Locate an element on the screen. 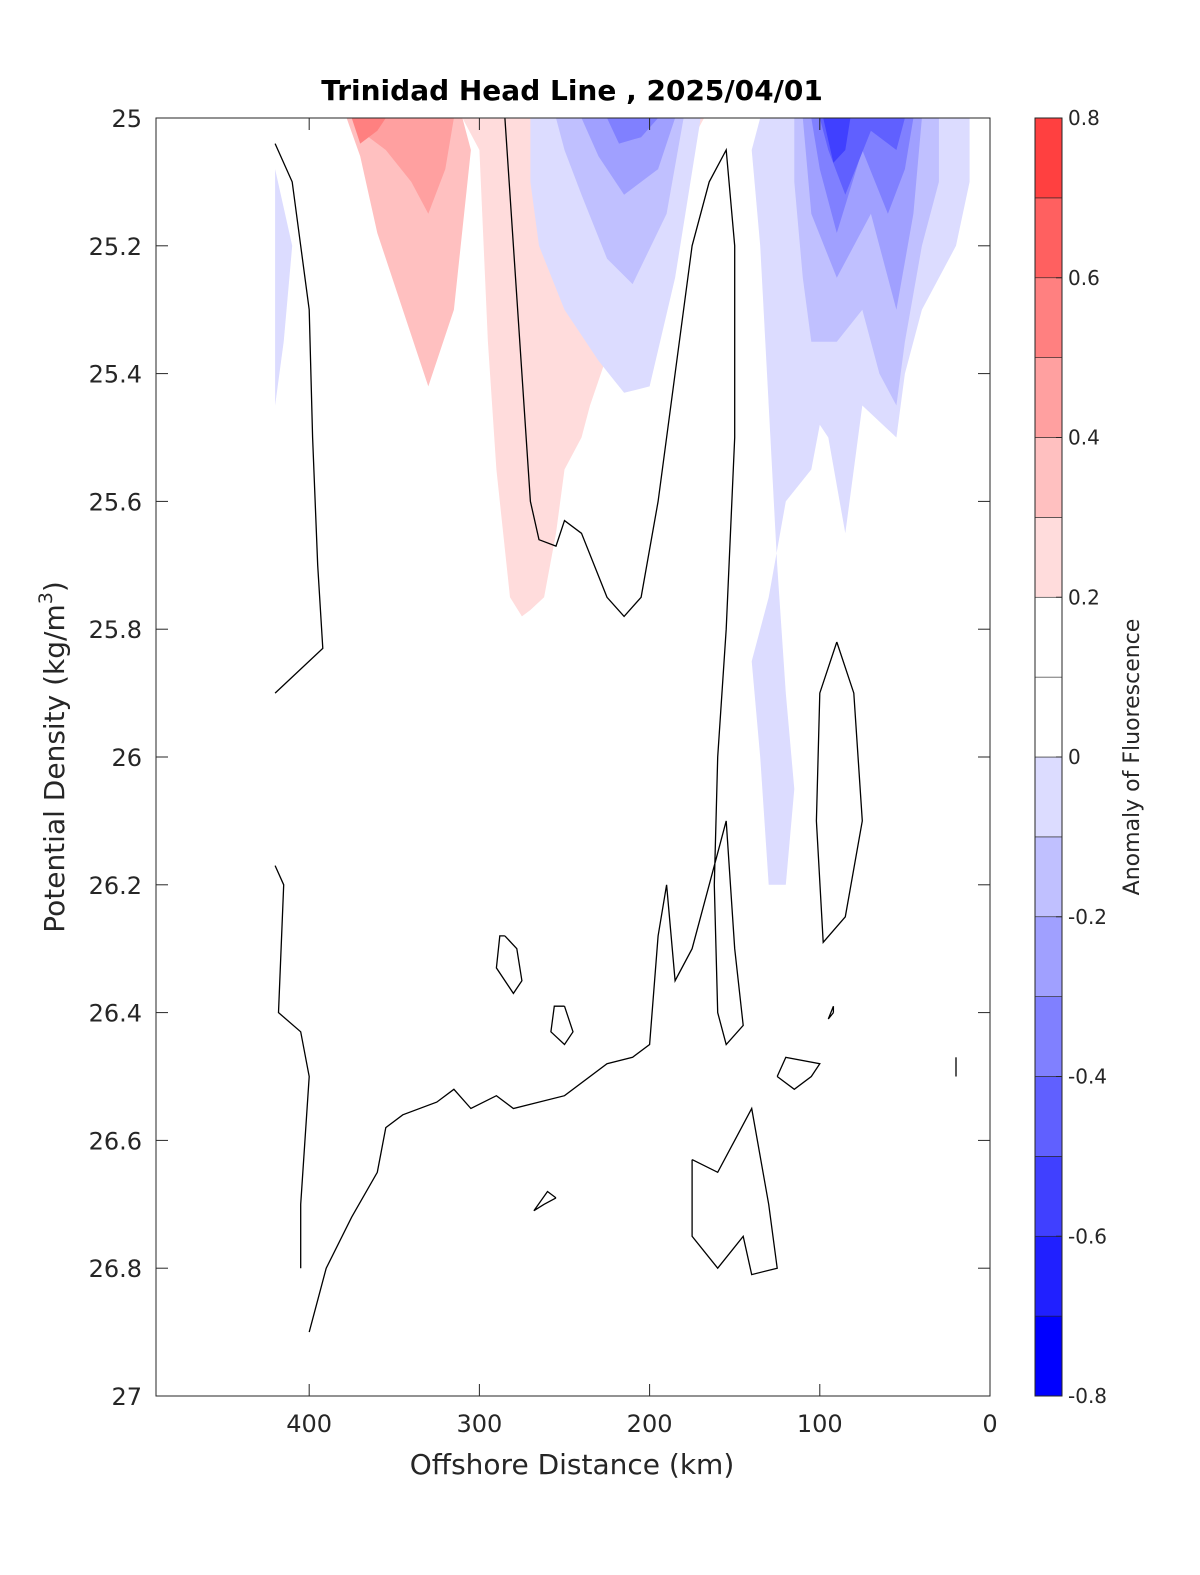  negative-anomaly-west is located at coordinates (284, 287).